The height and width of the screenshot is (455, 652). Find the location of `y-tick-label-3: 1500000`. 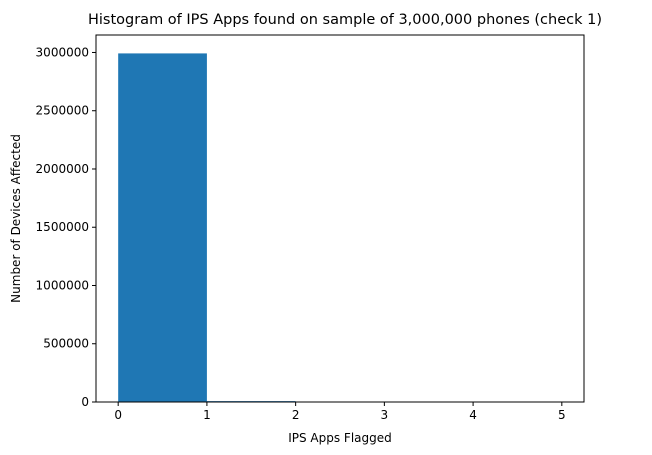

y-tick-label-3: 1500000 is located at coordinates (62, 227).